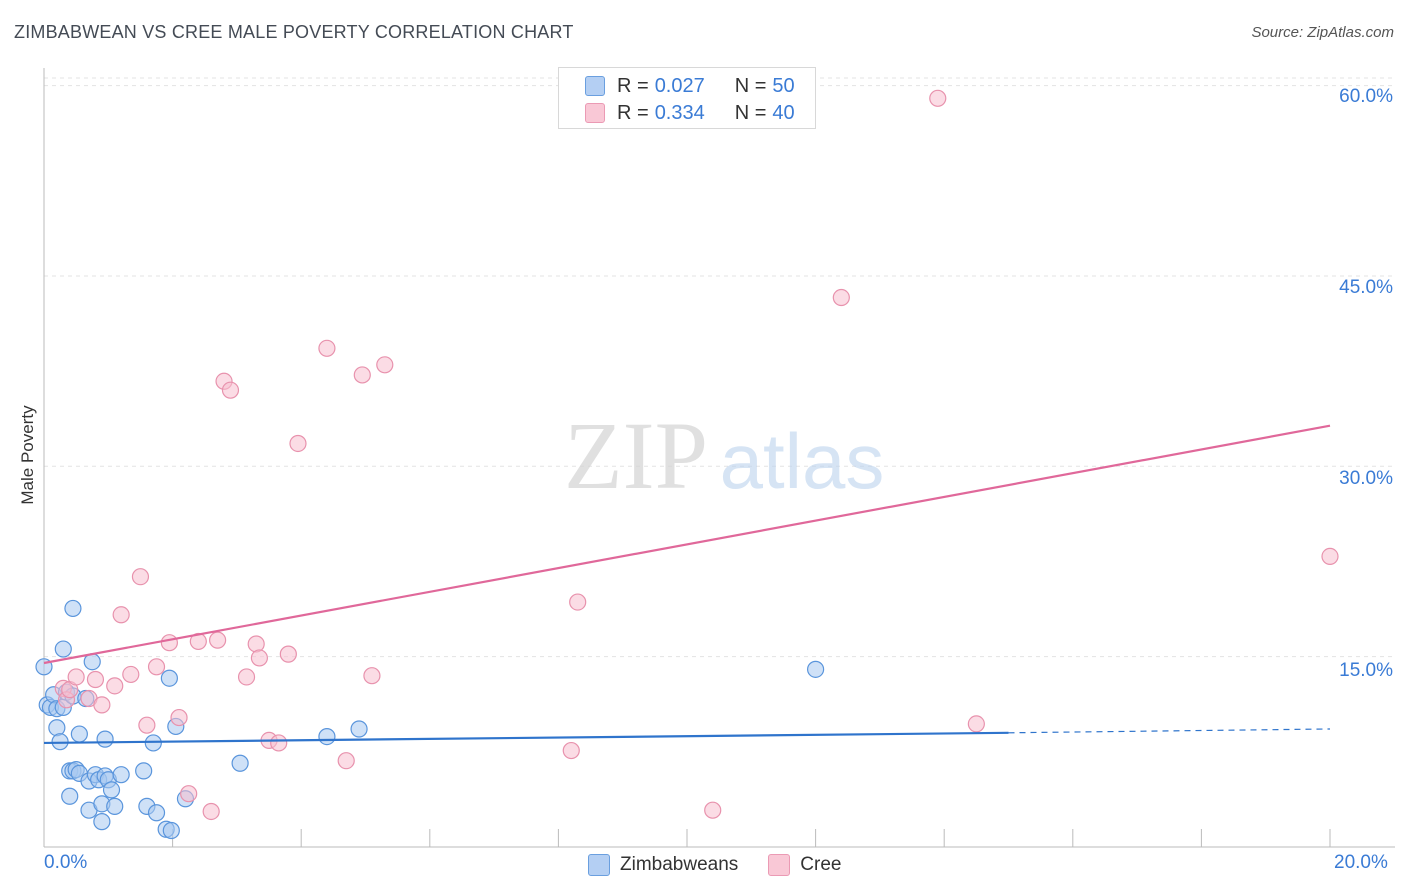 The image size is (1406, 892). What do you see at coordinates (1322, 32) in the screenshot?
I see `source-label: Source: ZipAtlas.com` at bounding box center [1322, 32].